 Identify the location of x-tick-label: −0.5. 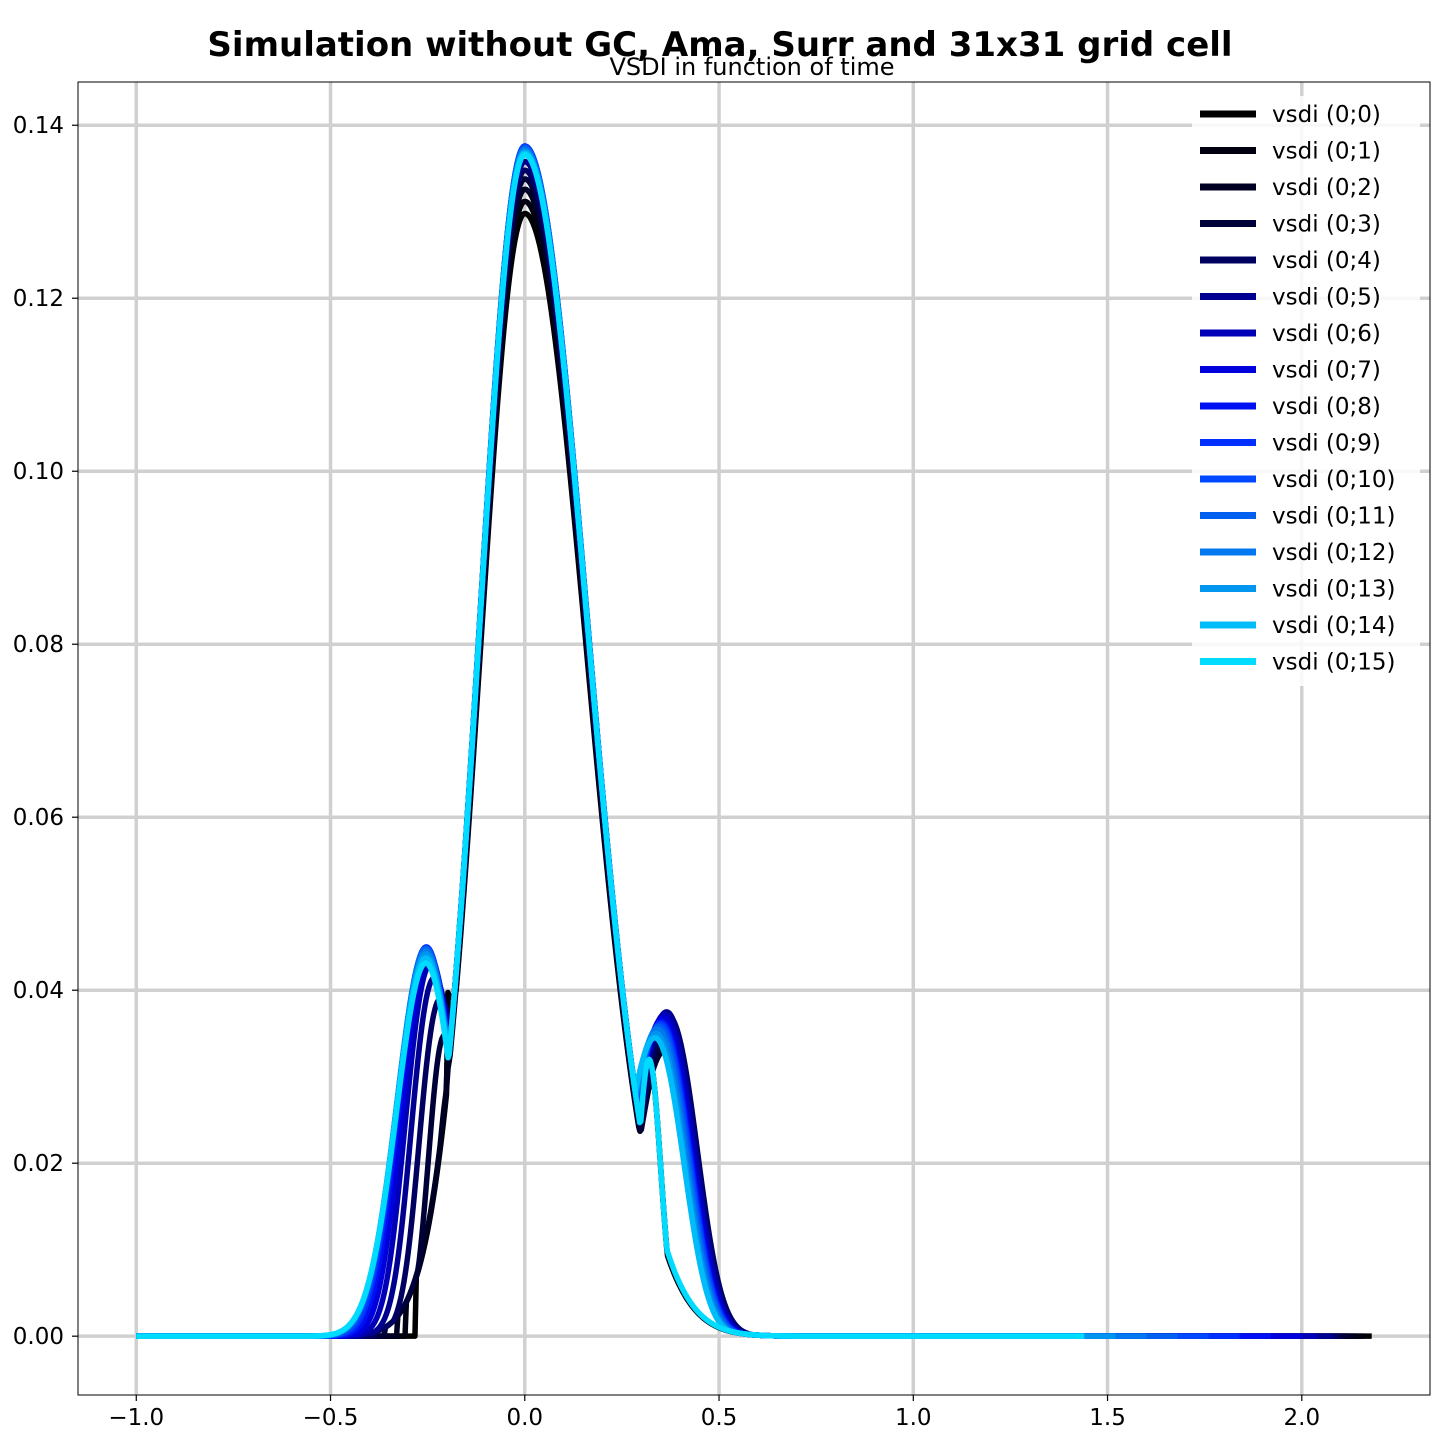
(331, 1418).